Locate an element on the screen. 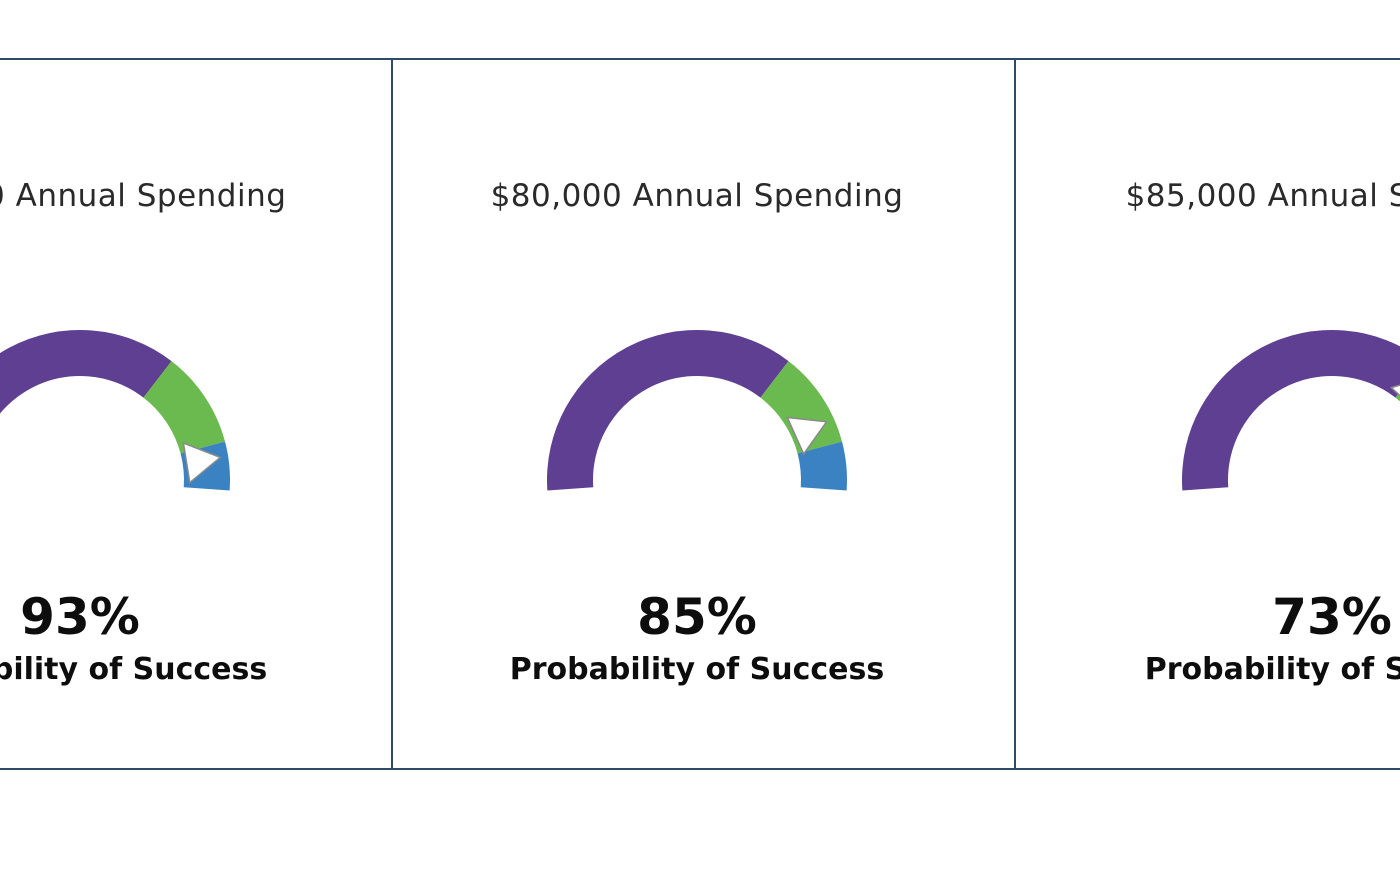  spending-label: $80,000 Annual Spending is located at coordinates (697, 196).